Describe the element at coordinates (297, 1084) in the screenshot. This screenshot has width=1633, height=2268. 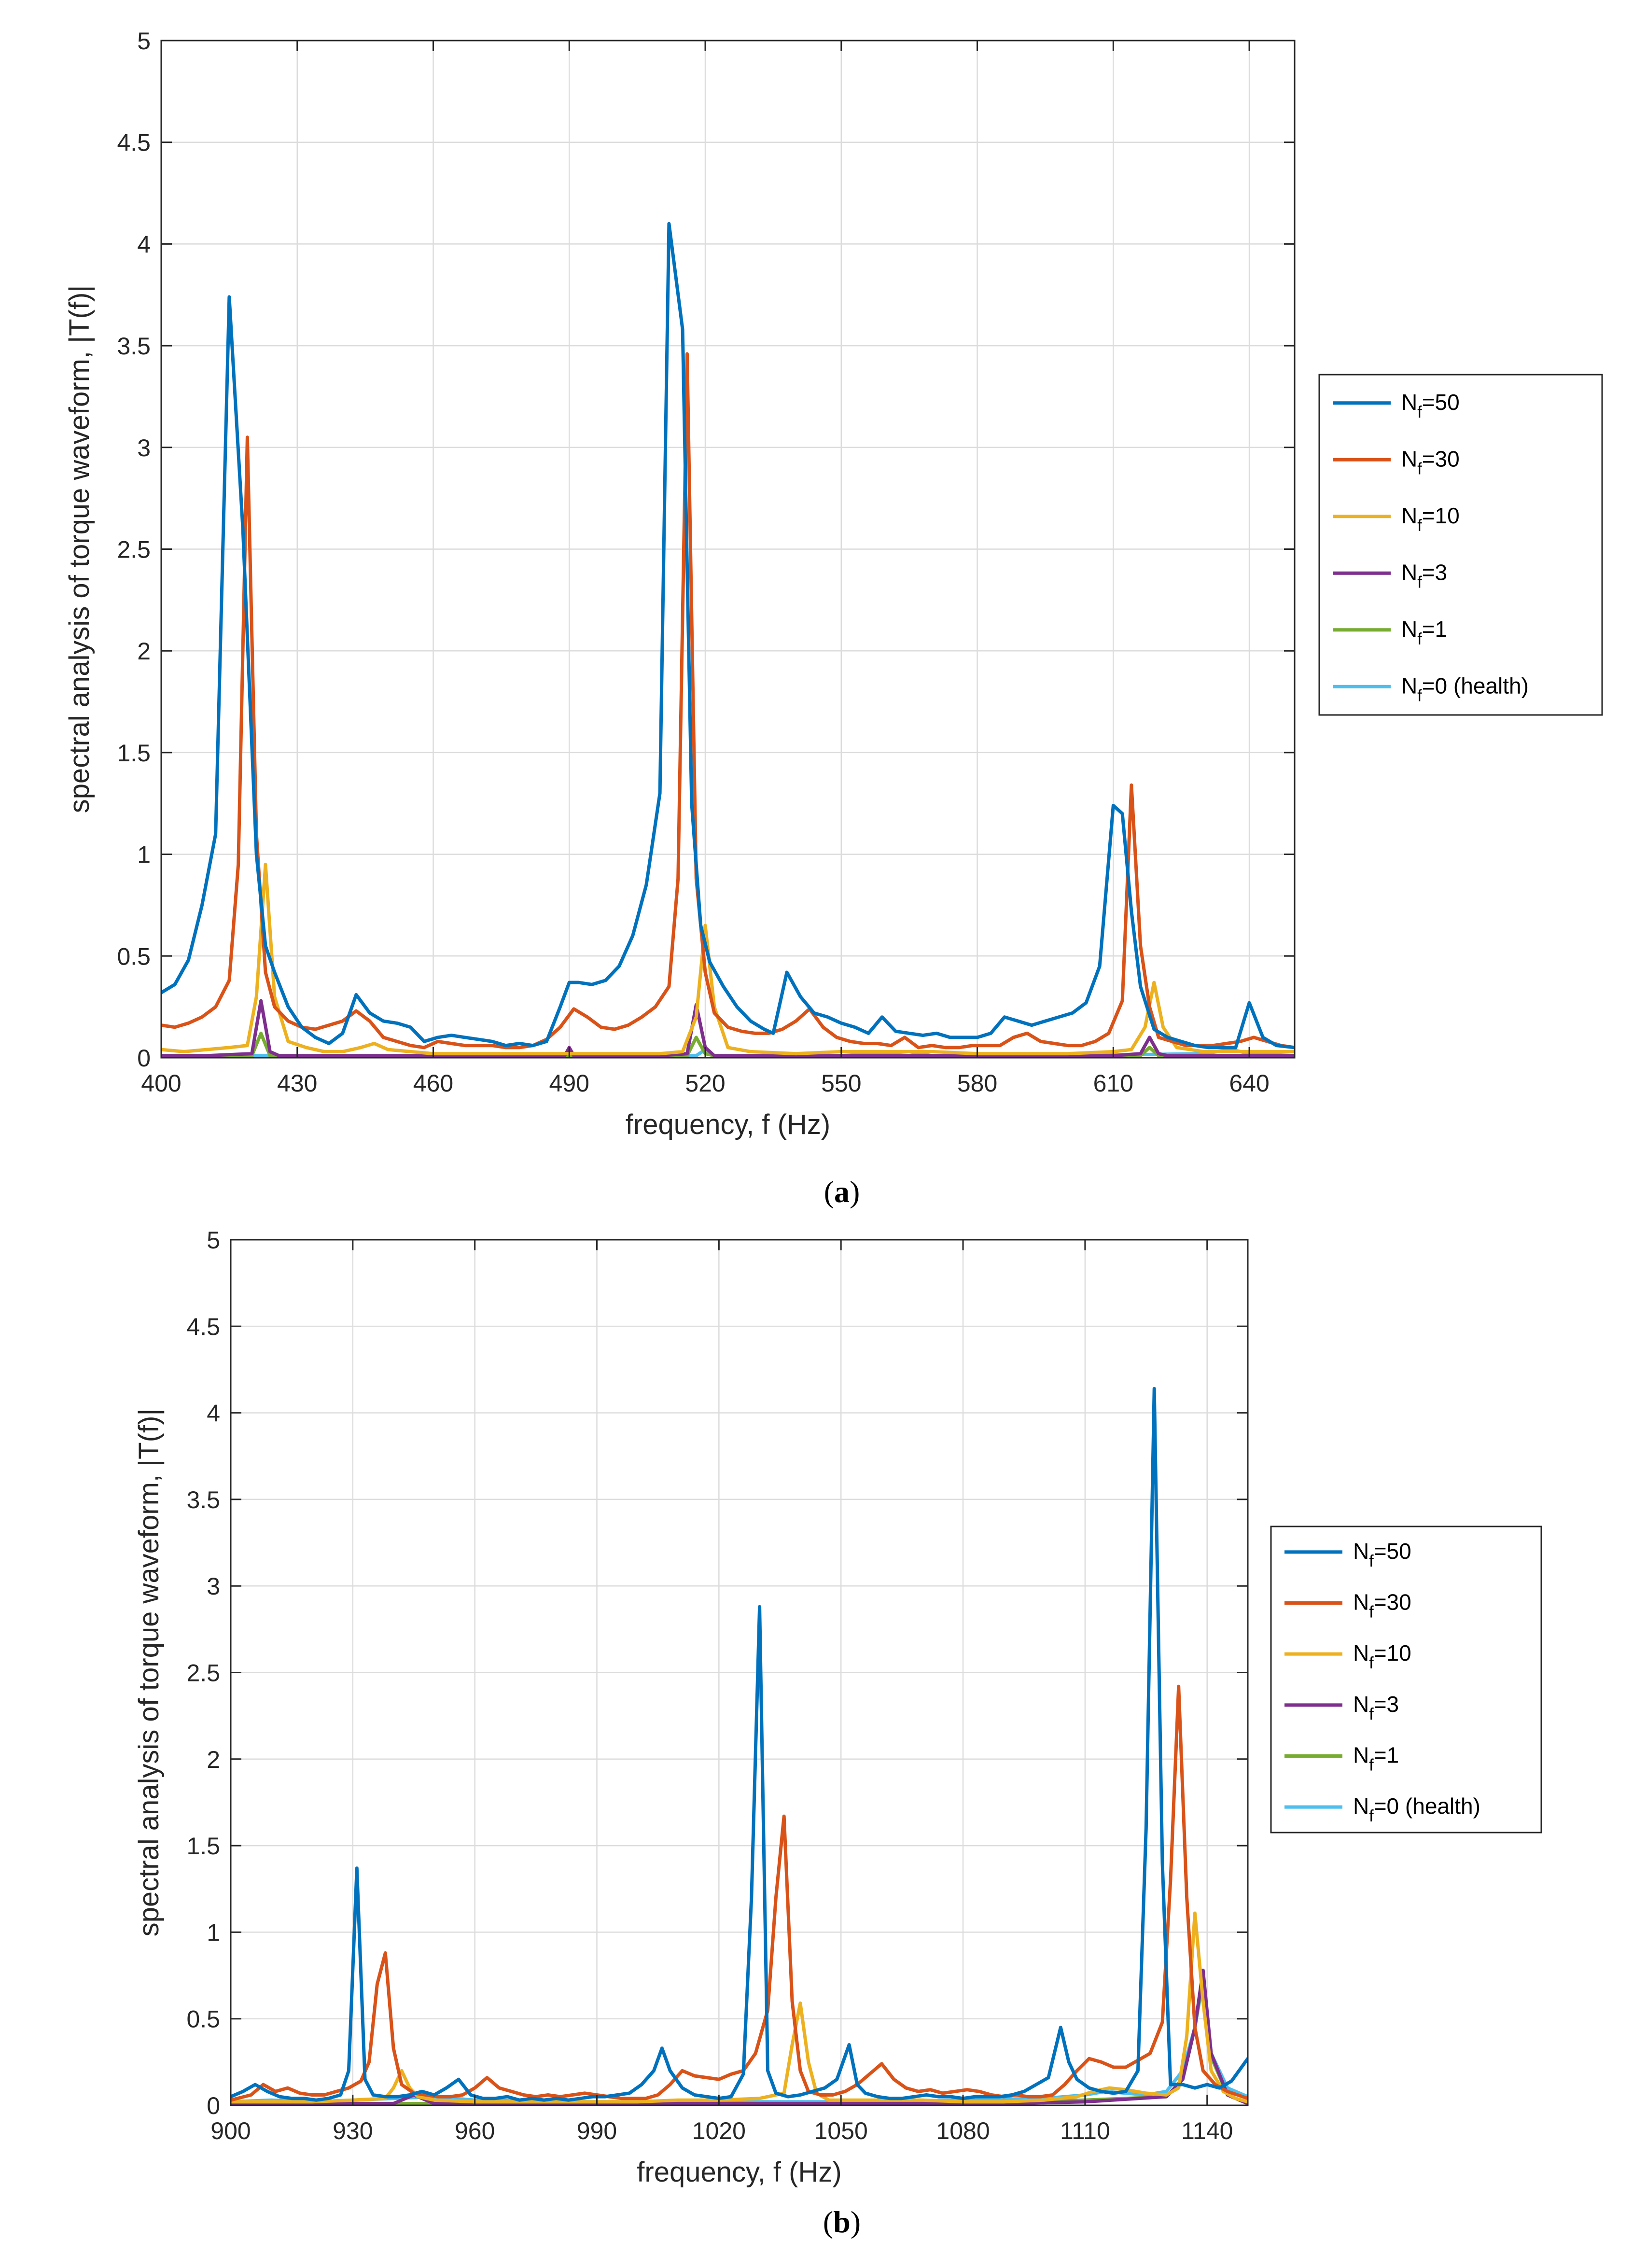
I see `x-tick-label: 430` at that location.